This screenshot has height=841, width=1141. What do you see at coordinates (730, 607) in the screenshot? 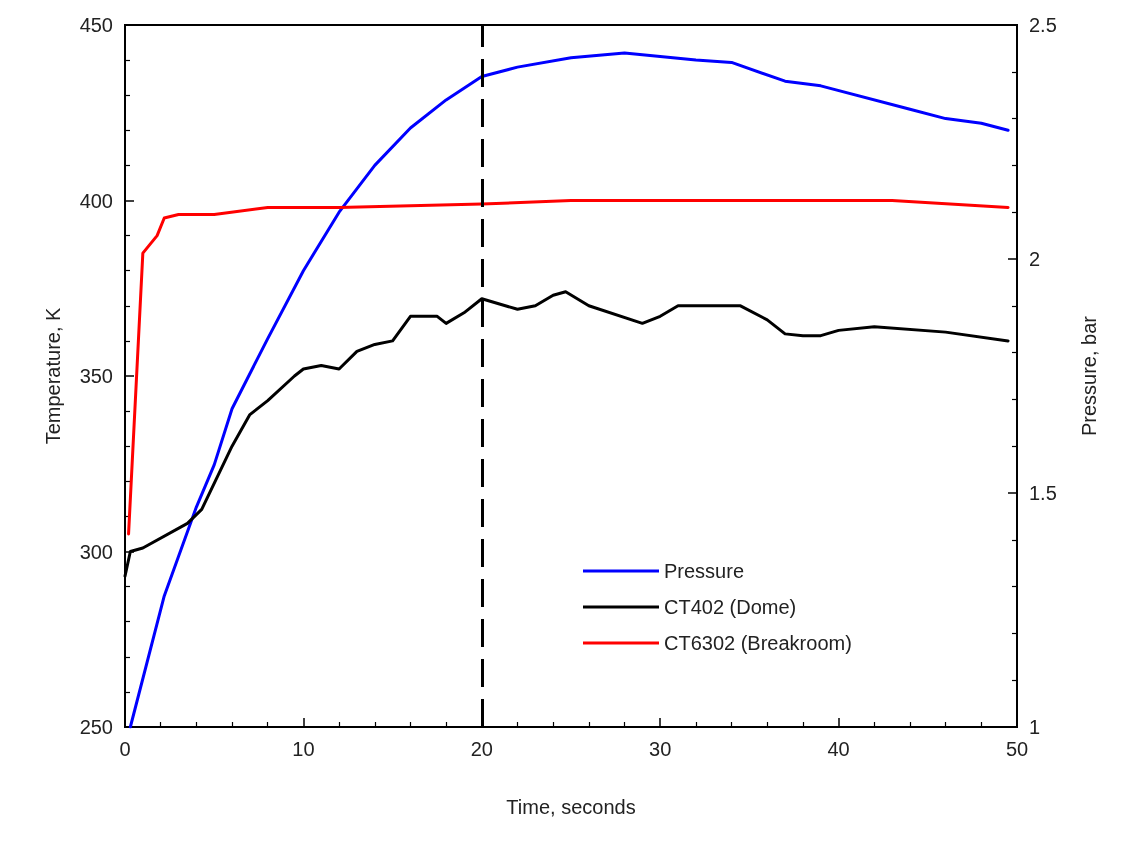
I see `legend-label: CT402 (Dome)` at bounding box center [730, 607].